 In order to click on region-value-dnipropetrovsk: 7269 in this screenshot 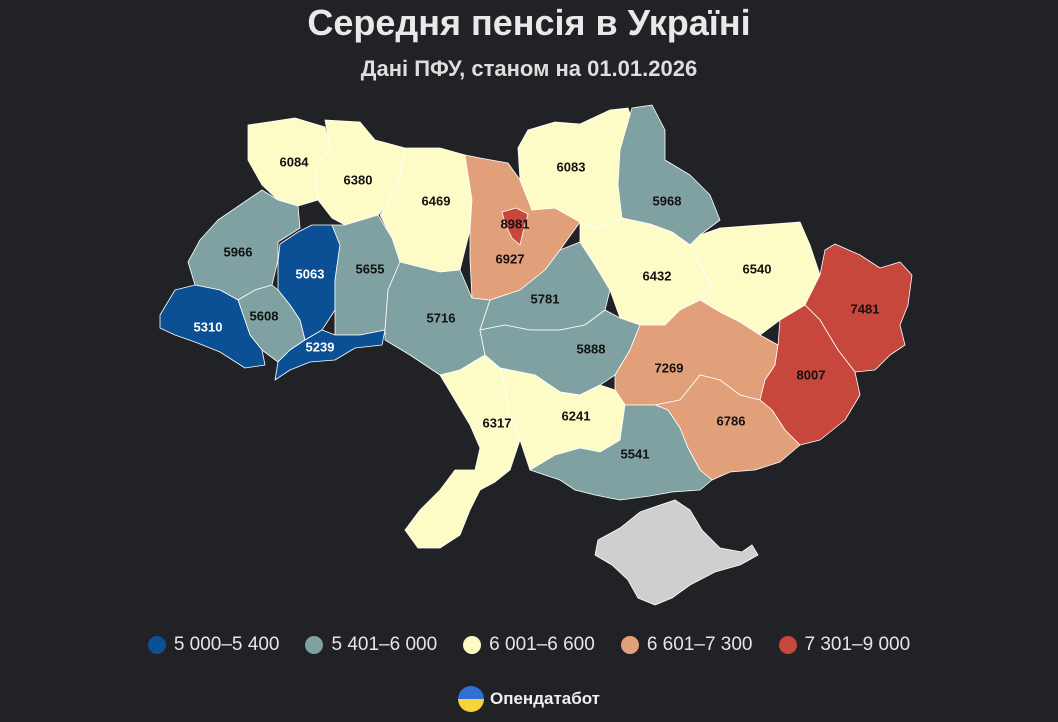, I will do `click(669, 367)`.